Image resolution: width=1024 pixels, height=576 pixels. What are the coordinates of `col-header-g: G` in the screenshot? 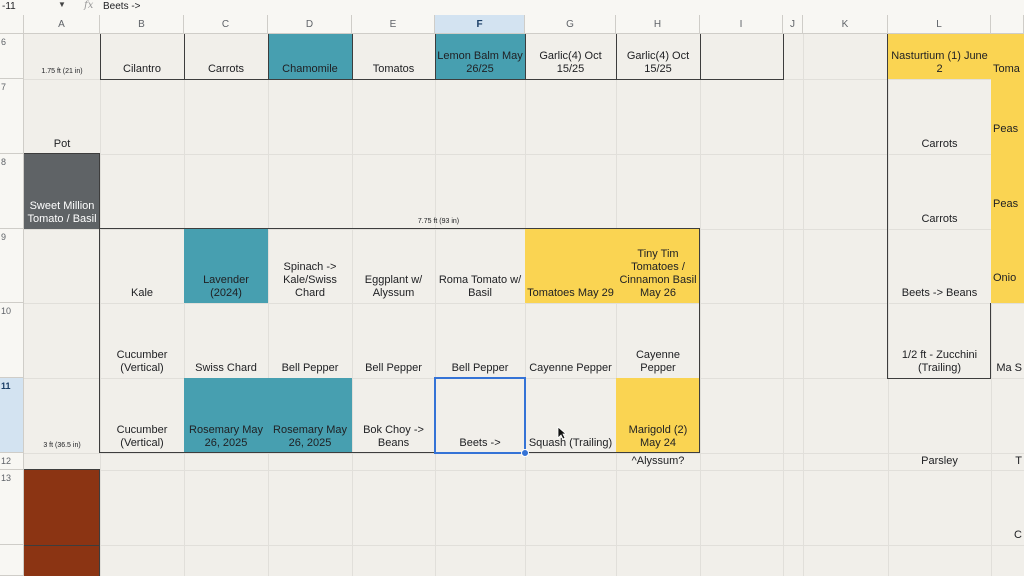 It's located at (570, 24).